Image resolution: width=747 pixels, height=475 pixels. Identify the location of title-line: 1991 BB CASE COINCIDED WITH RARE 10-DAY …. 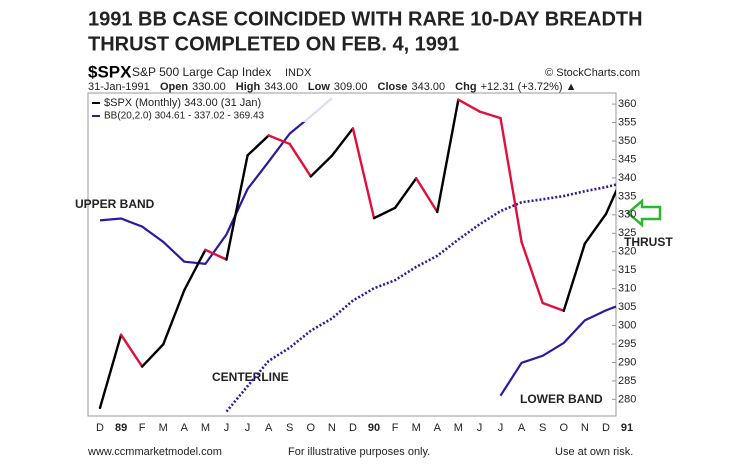
(365, 19).